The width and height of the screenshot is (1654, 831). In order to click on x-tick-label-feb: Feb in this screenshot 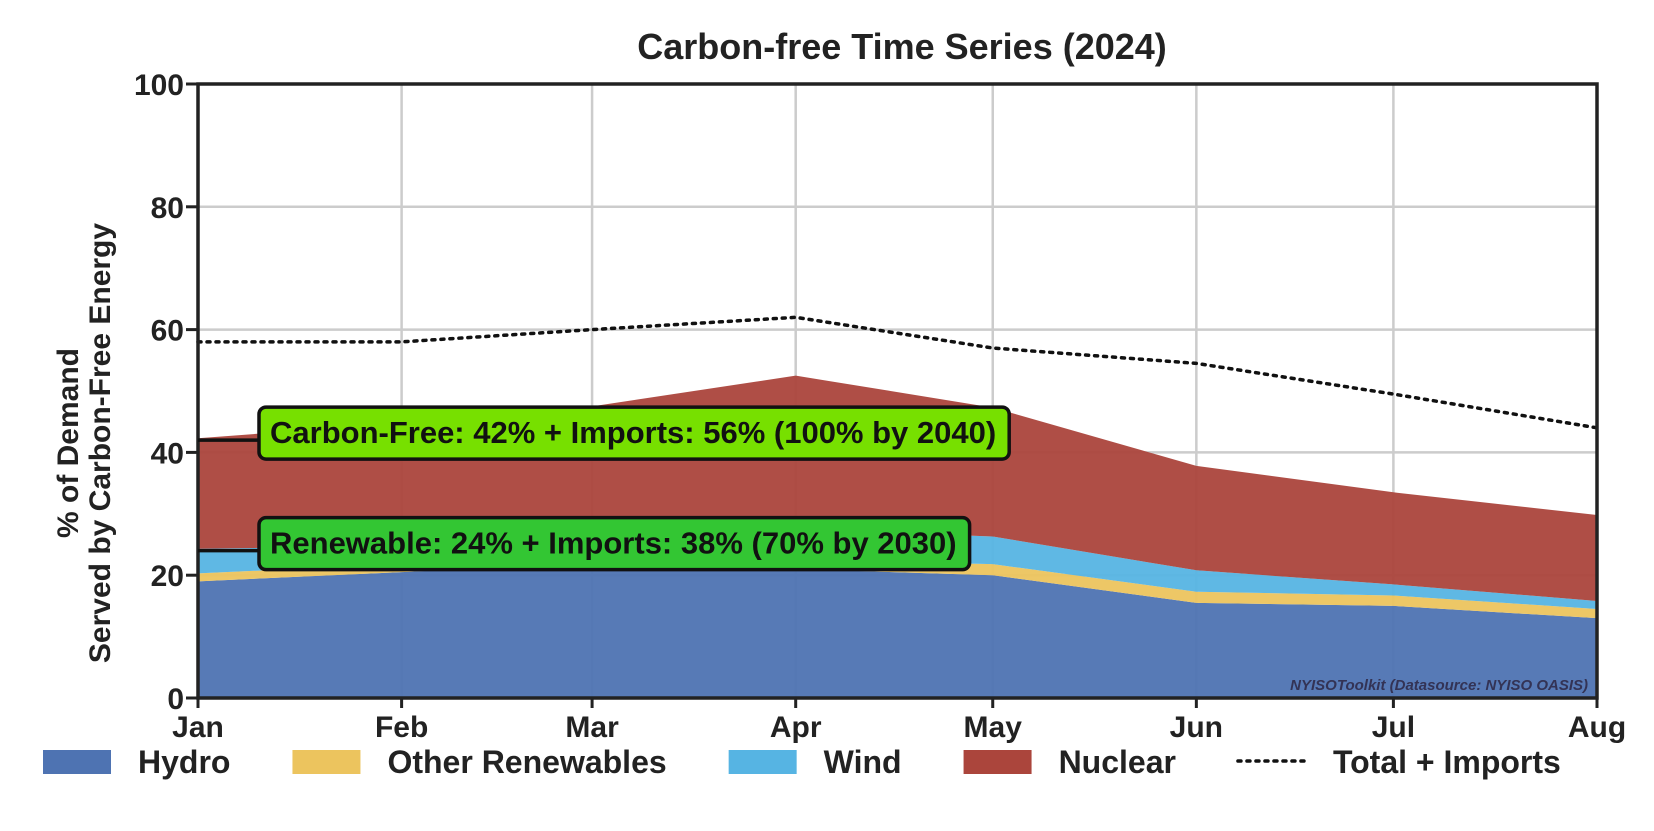, I will do `click(401, 727)`.